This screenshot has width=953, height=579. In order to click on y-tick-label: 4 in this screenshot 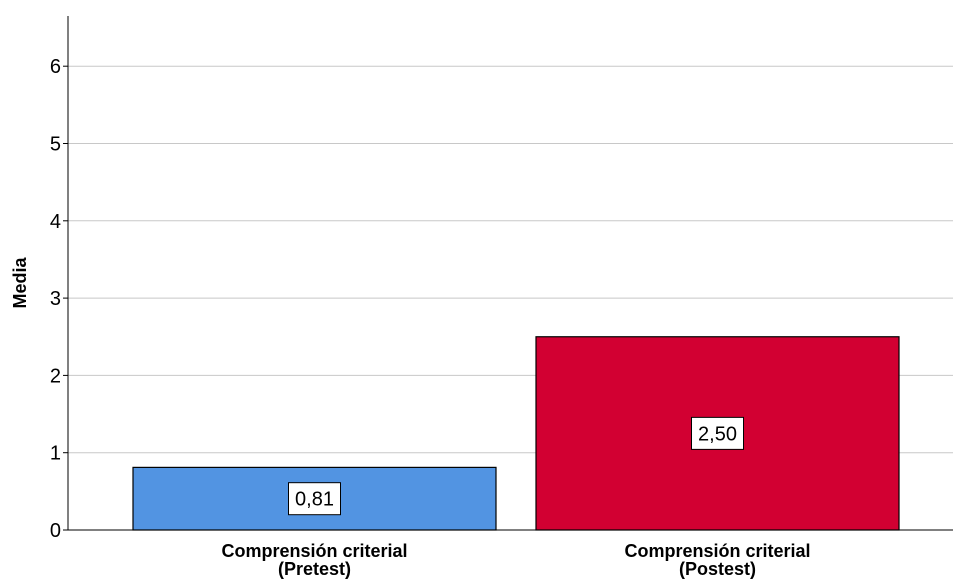, I will do `click(55, 222)`.